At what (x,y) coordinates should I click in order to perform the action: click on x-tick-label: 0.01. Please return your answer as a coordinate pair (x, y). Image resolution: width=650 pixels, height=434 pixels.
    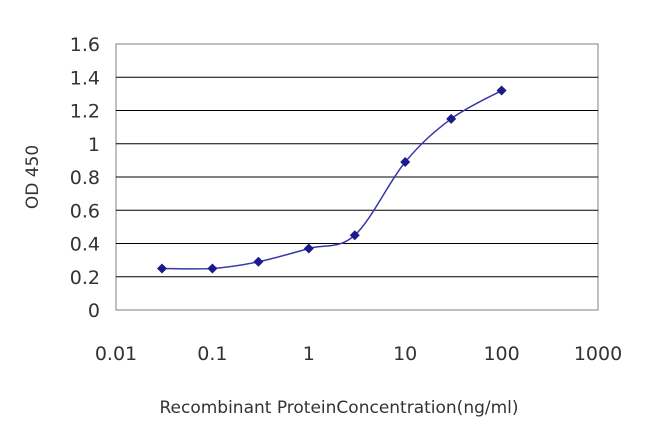
    Looking at the image, I should click on (116, 354).